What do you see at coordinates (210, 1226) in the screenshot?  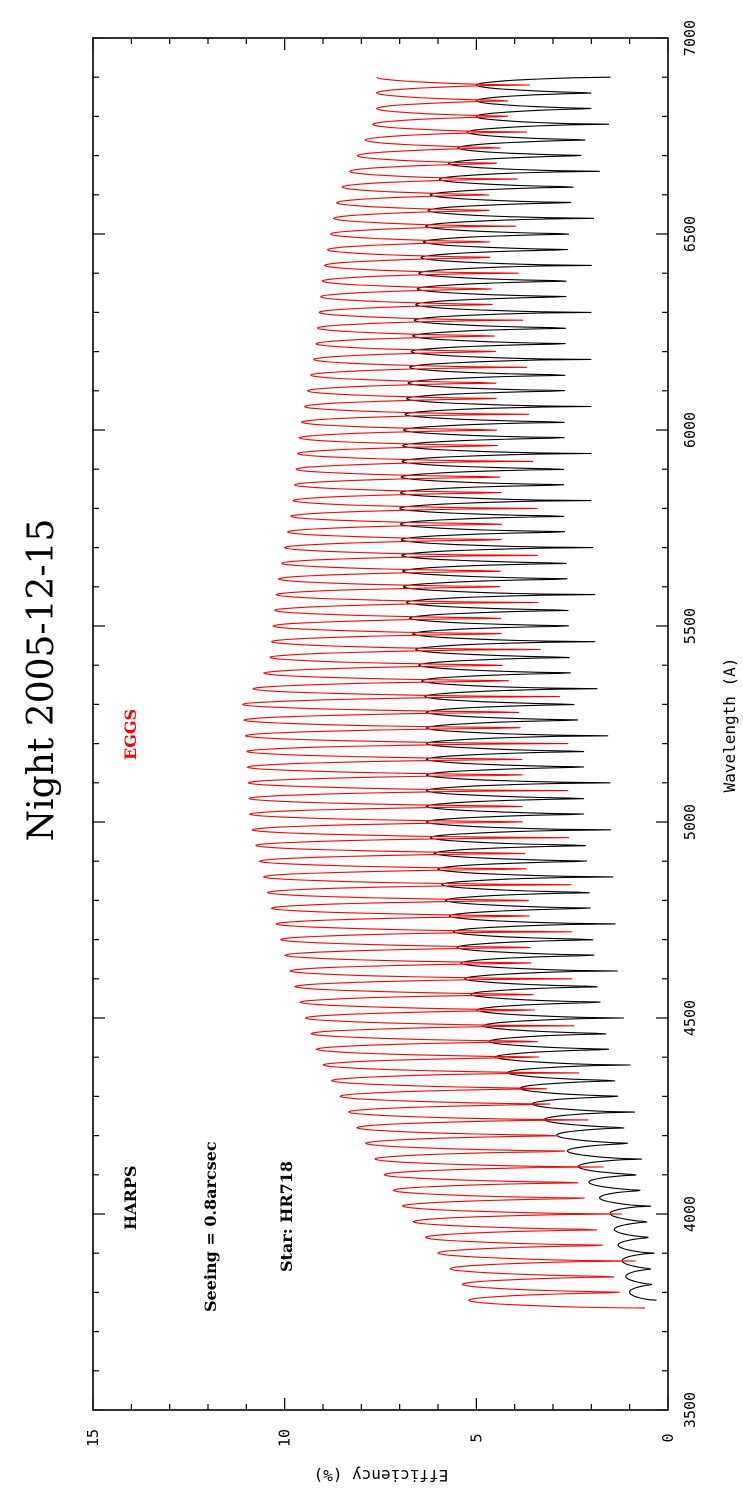 I see `annotation-seeing: Seeing = 0.8arcsec` at bounding box center [210, 1226].